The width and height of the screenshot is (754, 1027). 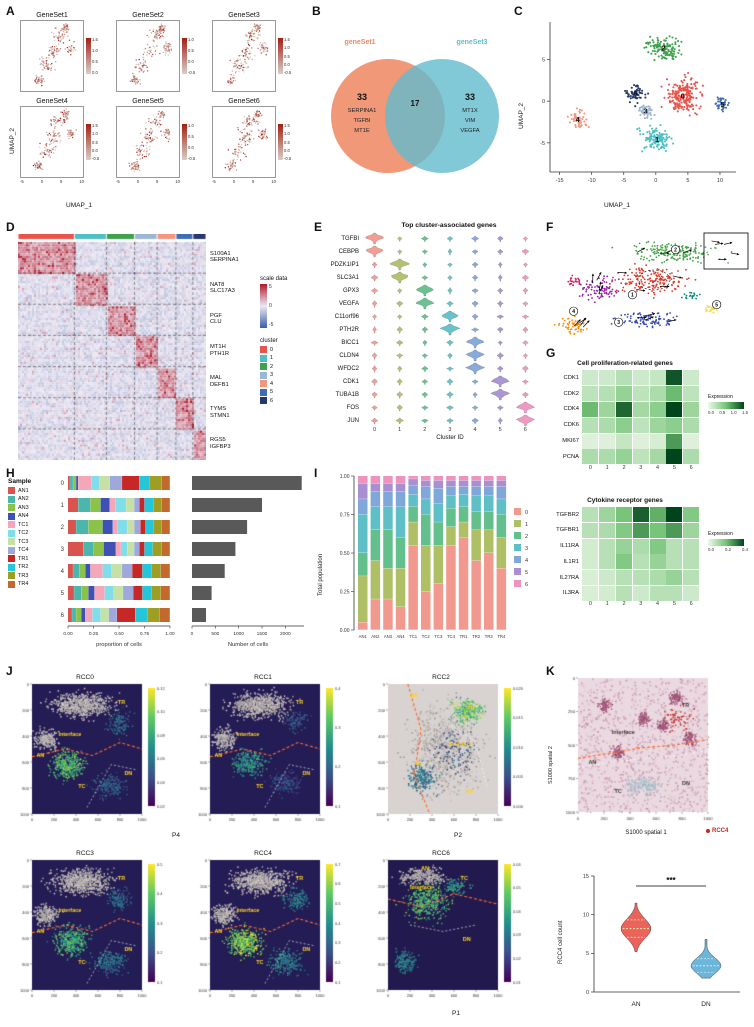 What do you see at coordinates (191, 72) in the screenshot?
I see `colorbar-tick: -0.5` at bounding box center [191, 72].